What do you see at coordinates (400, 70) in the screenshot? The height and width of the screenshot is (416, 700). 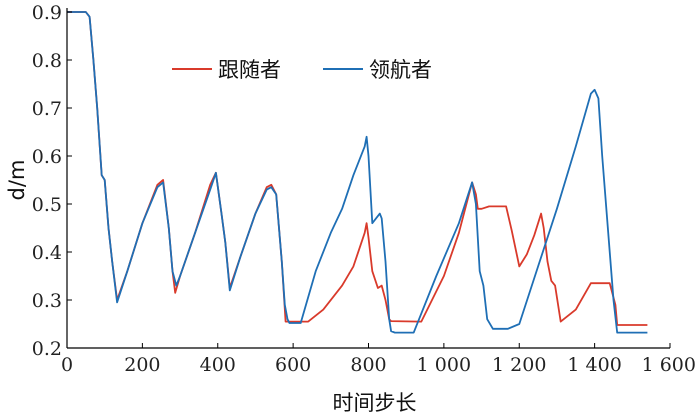 I see `legend-label-leader: 领航者` at bounding box center [400, 70].